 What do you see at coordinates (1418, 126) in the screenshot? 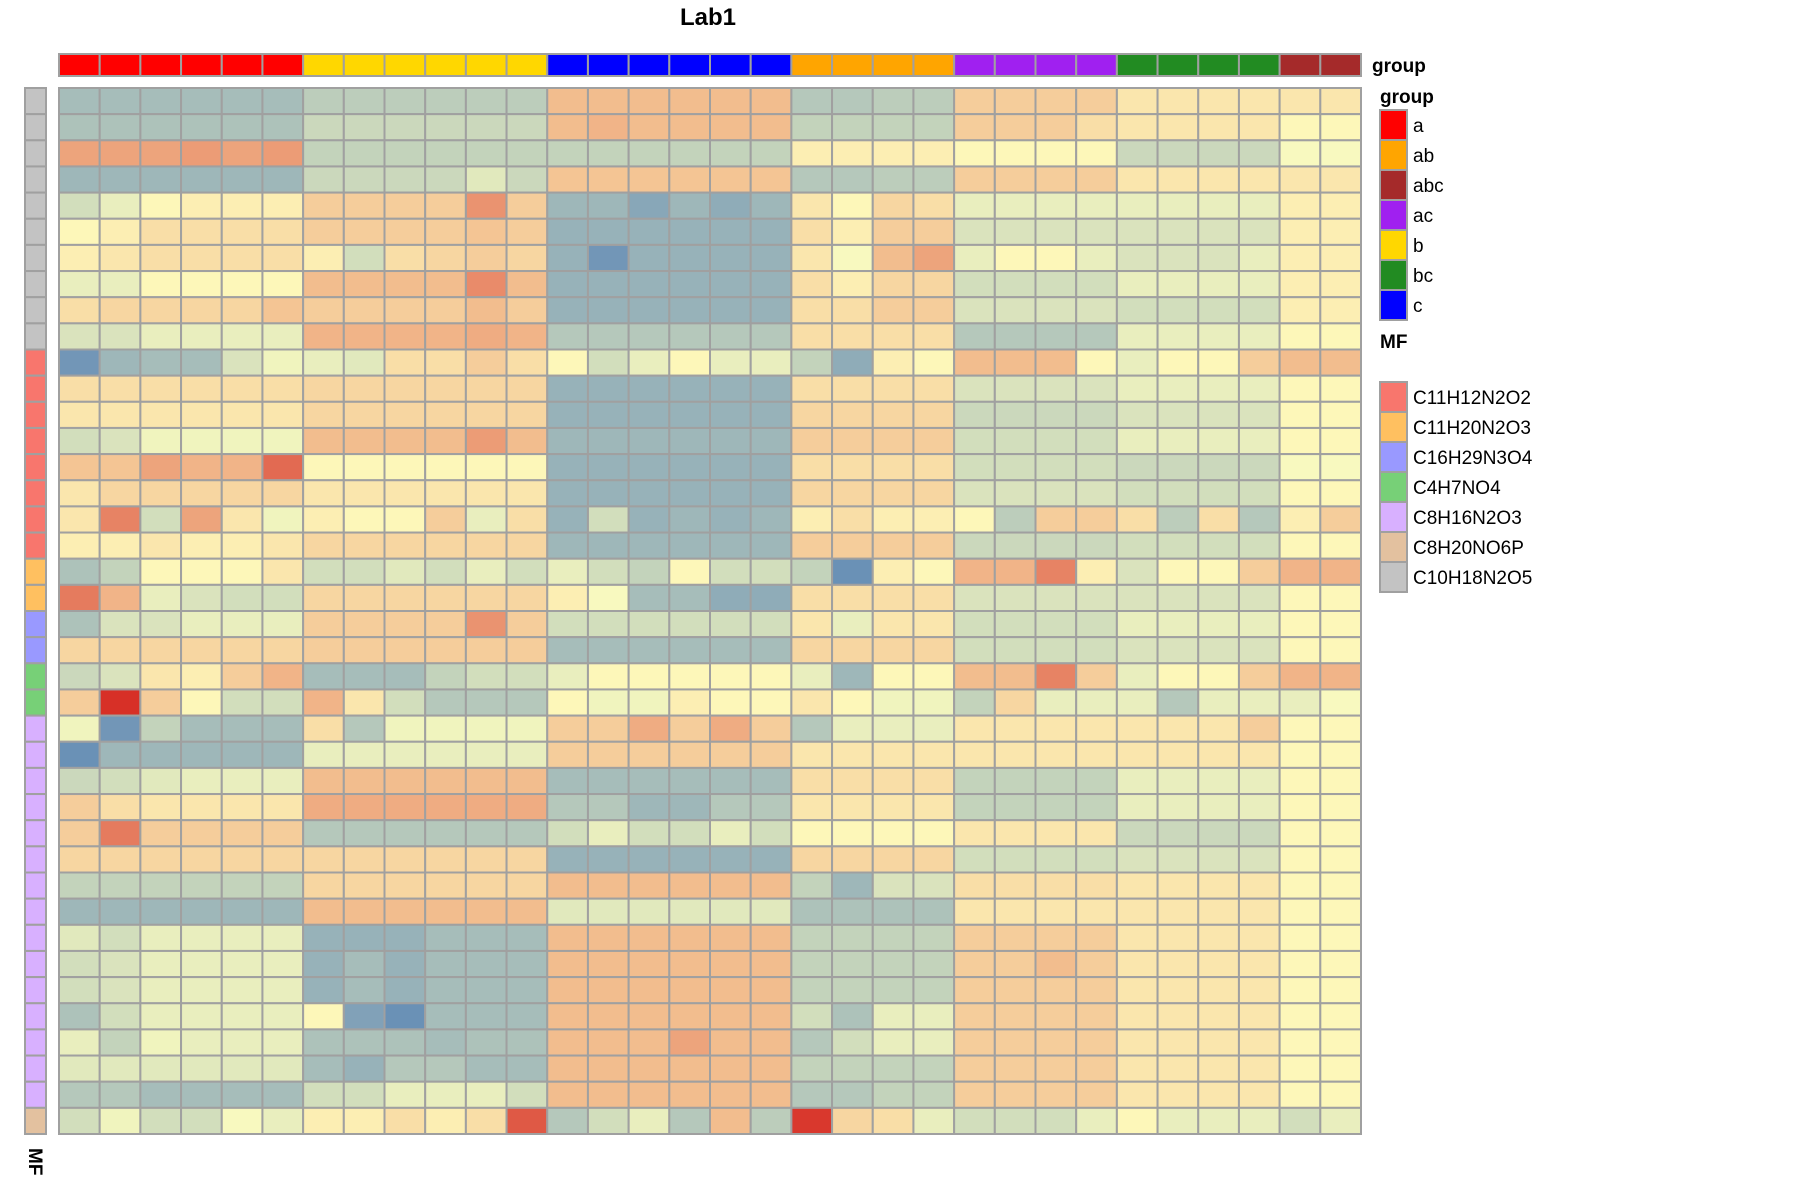
I see `legend-label: a` at bounding box center [1418, 126].